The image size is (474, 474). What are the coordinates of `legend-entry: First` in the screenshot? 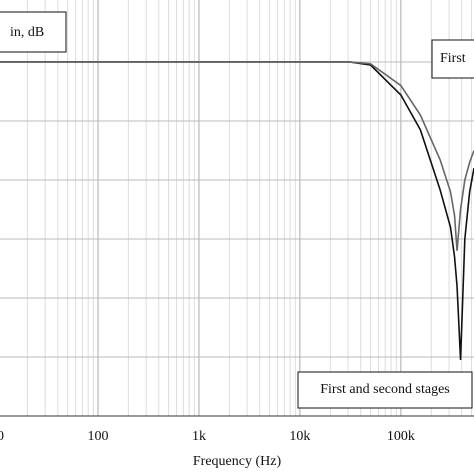 It's located at (453, 58).